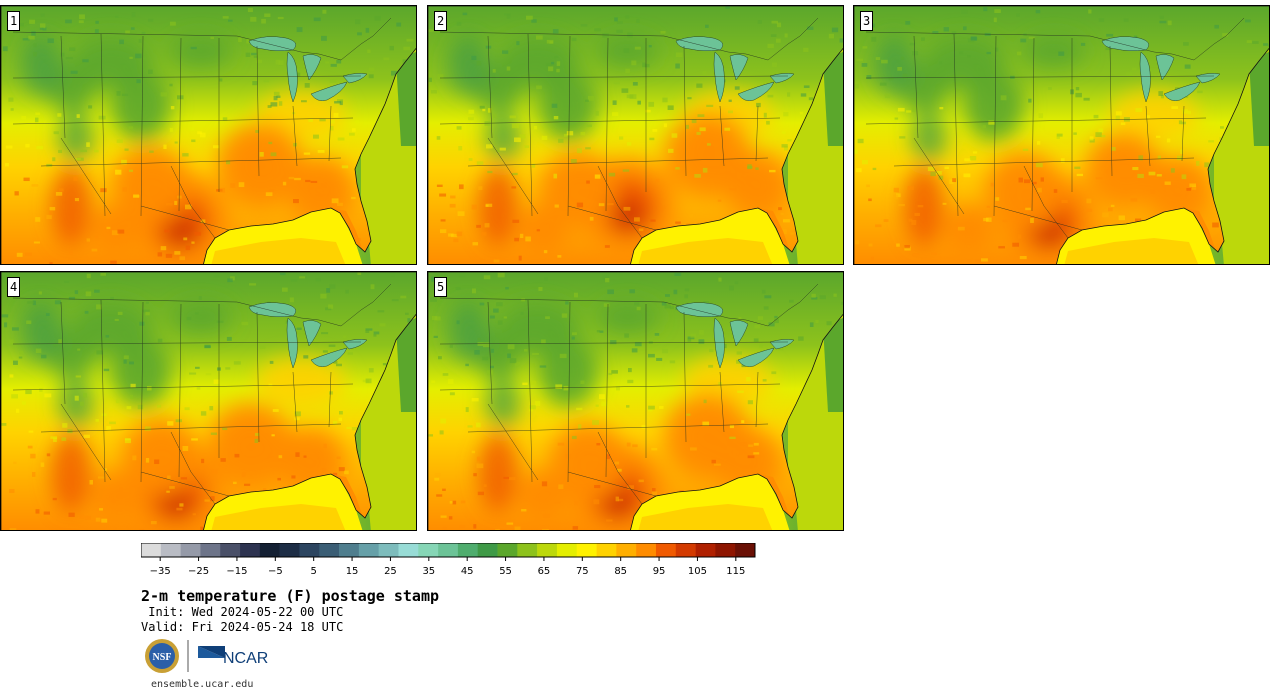 This screenshot has height=696, width=1280. What do you see at coordinates (867, 21) in the screenshot?
I see `panel-label: 3` at bounding box center [867, 21].